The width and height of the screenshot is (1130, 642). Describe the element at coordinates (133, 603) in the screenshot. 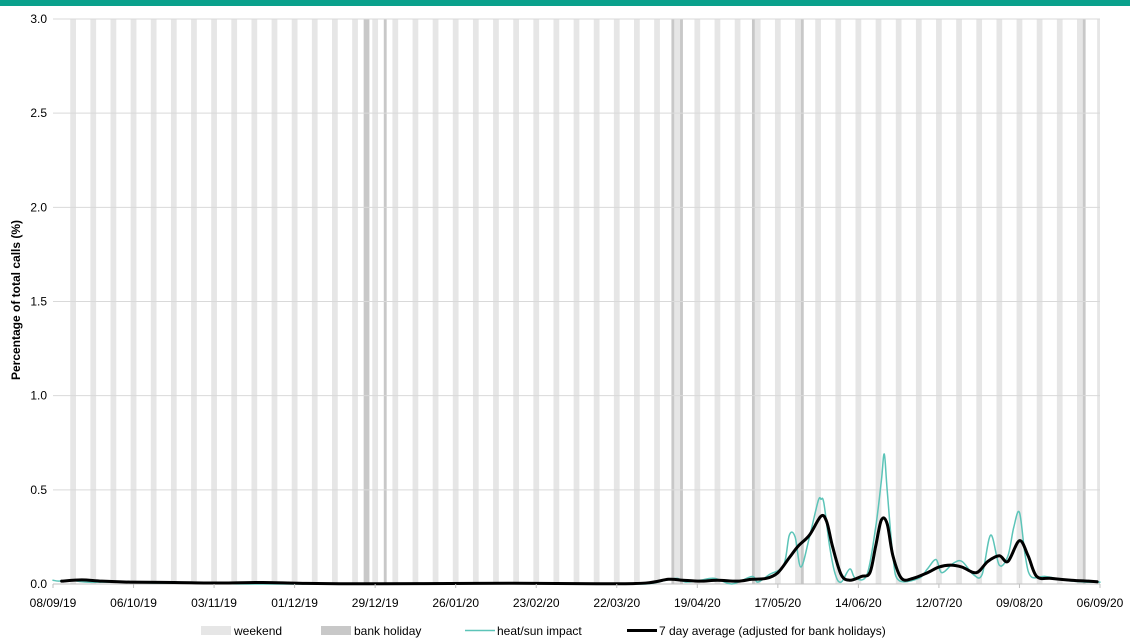

I see `x-tick-label: 06/10/19` at that location.